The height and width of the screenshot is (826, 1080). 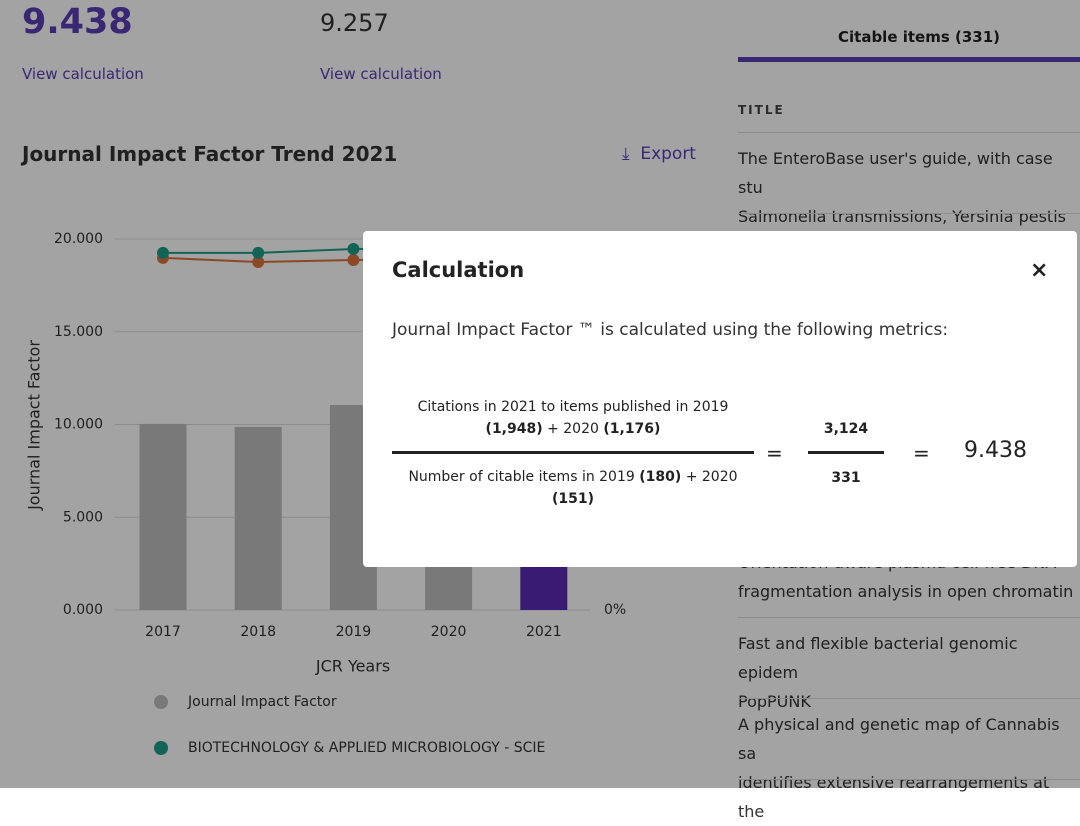 I want to click on tab-label: Citable items (331), so click(x=919, y=37).